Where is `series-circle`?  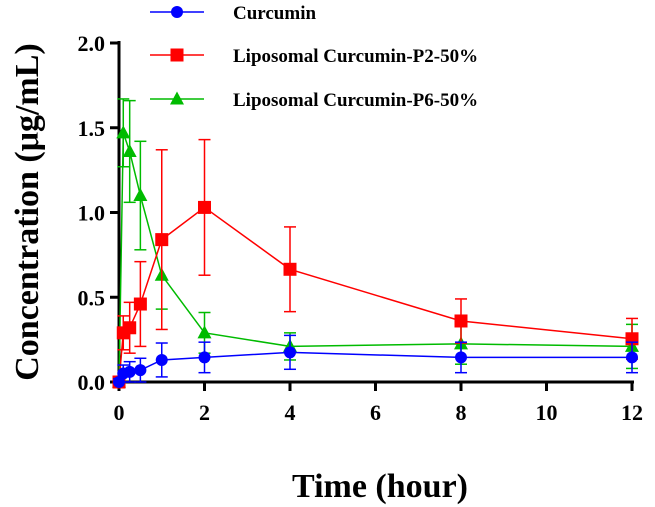 series-circle is located at coordinates (375, 361).